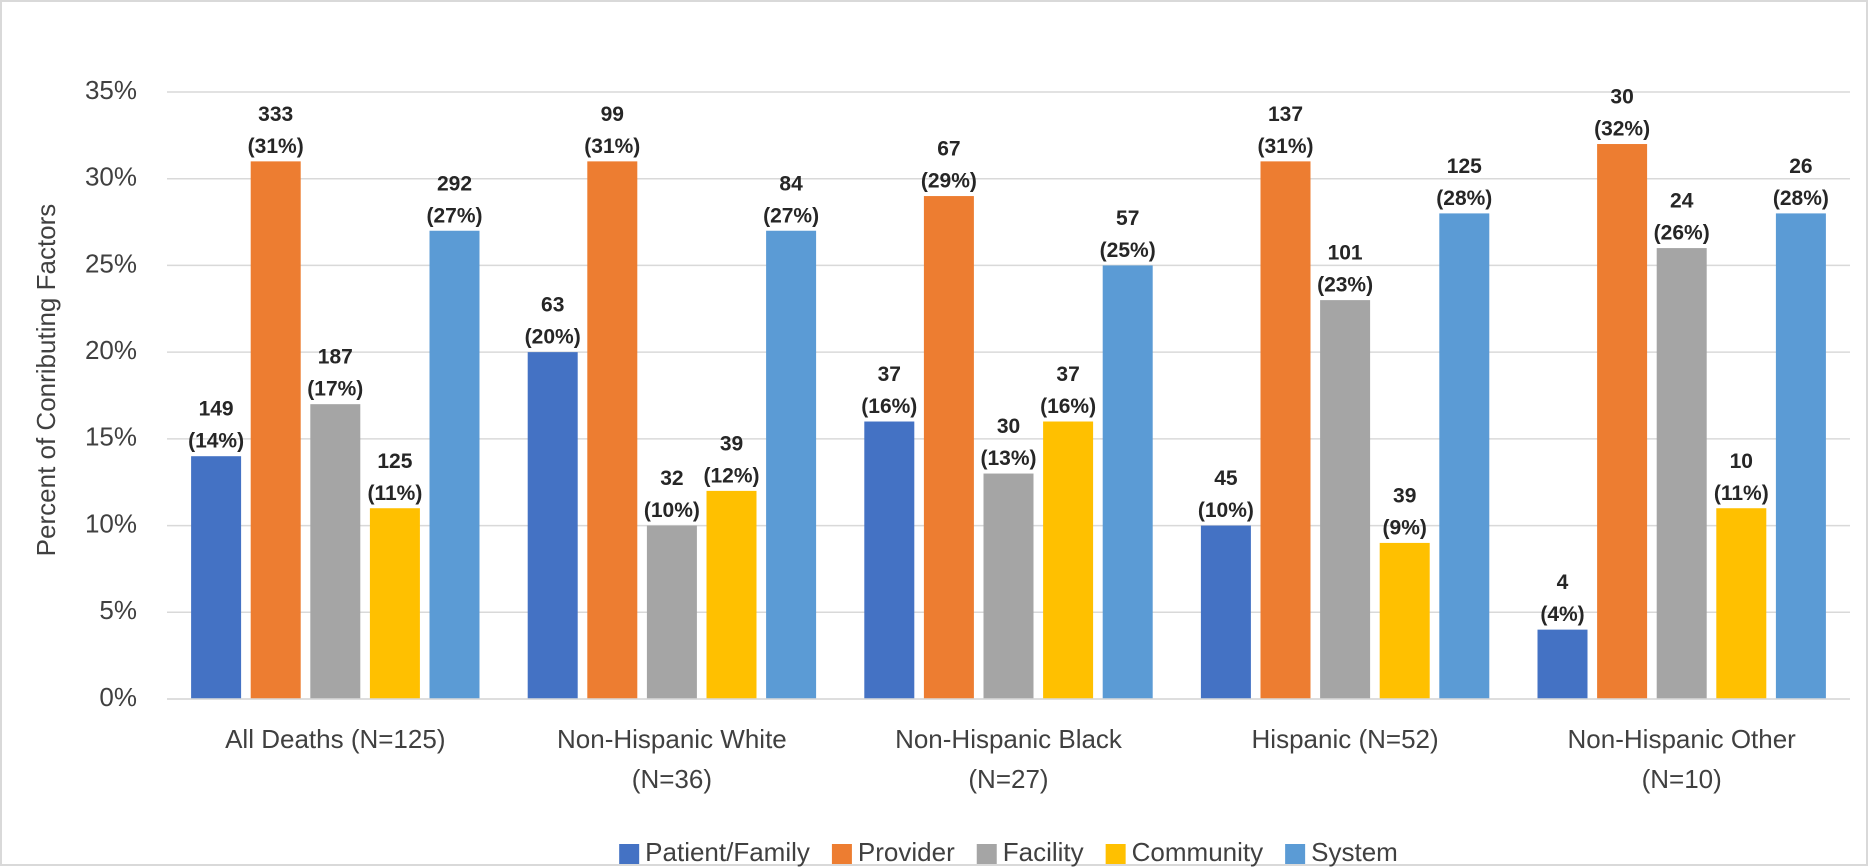  What do you see at coordinates (335, 389) in the screenshot?
I see `data-label: (17%)` at bounding box center [335, 389].